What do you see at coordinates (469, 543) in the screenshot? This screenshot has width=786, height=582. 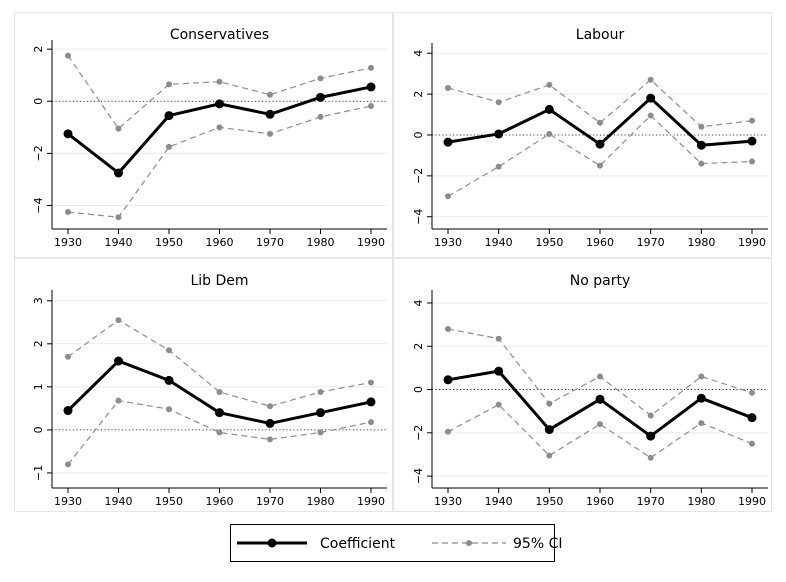 I see `legend-ci-marker` at bounding box center [469, 543].